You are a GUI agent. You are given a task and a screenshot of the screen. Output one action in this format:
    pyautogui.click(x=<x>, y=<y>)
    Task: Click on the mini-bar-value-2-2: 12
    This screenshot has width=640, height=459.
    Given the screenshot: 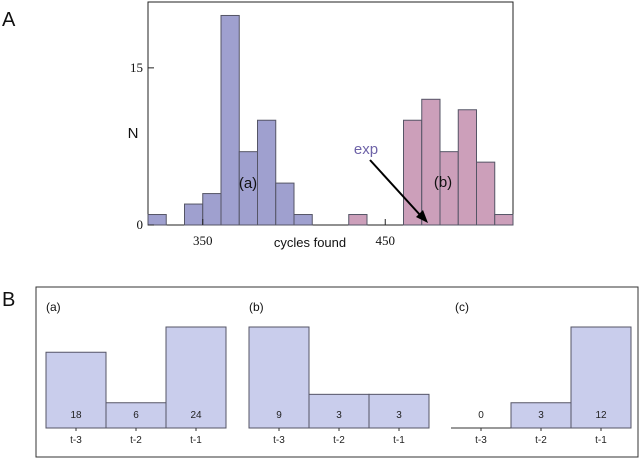 What is the action you would take?
    pyautogui.click(x=601, y=415)
    